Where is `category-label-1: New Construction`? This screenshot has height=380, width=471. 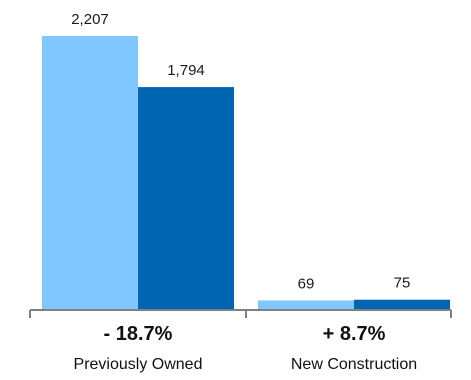
category-label-1: New Construction is located at coordinates (354, 364).